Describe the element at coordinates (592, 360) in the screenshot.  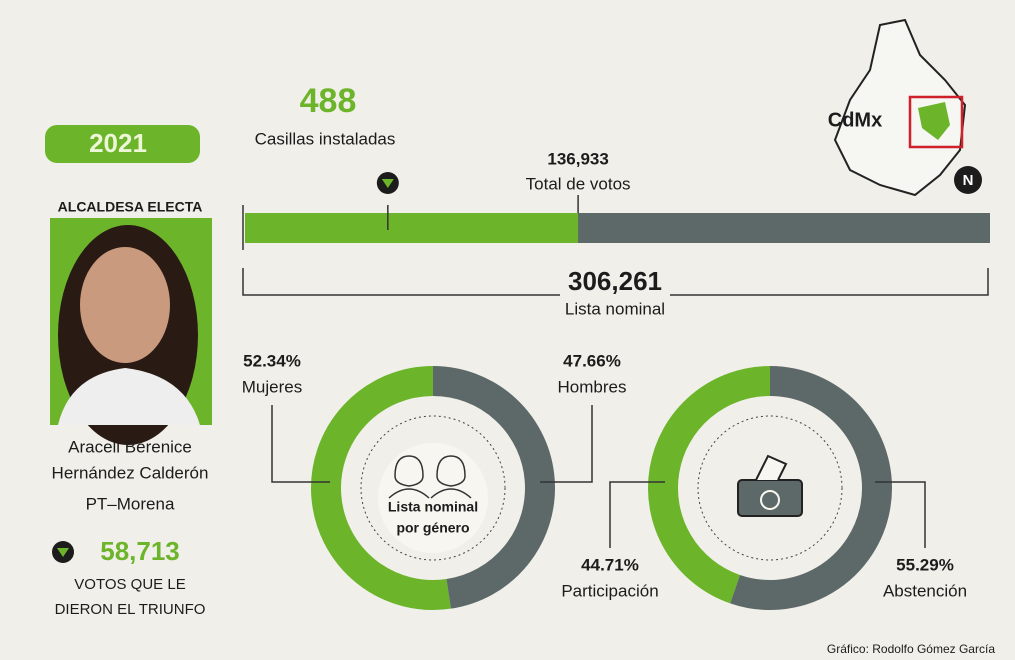
I see `value-label: 47.66%` at that location.